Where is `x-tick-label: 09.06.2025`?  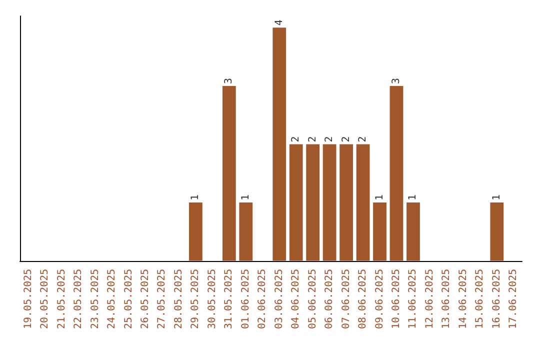 x-tick-label: 09.06.2025 is located at coordinates (380, 299).